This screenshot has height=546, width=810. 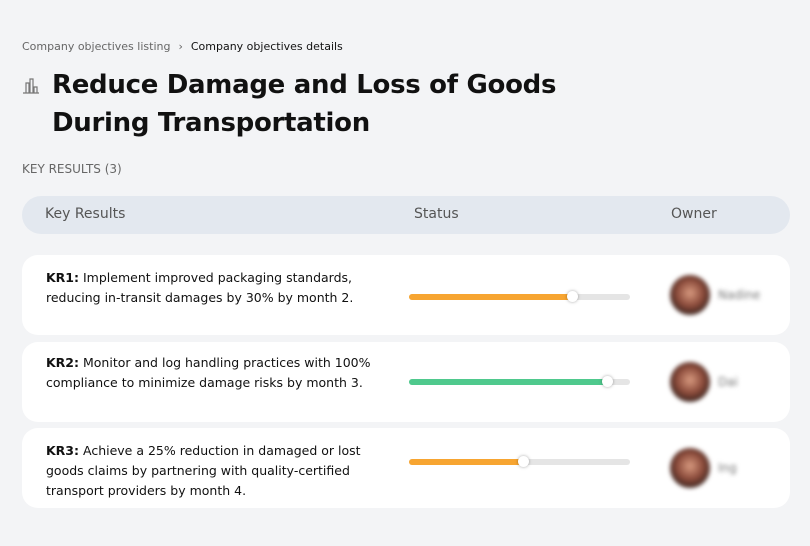 What do you see at coordinates (32, 109) in the screenshot?
I see `building-chart-icon` at bounding box center [32, 109].